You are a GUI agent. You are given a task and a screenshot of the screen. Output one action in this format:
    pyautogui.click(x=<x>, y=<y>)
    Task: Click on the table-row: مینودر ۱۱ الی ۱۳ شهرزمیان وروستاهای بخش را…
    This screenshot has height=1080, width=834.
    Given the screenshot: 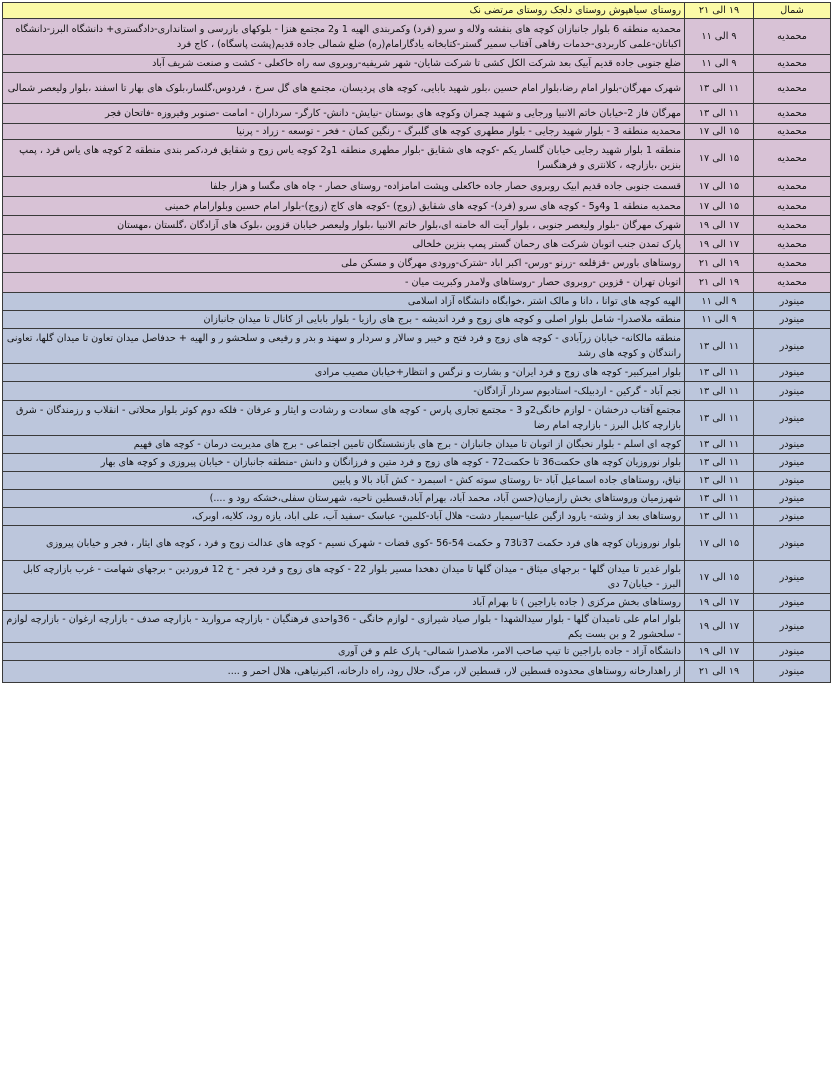 What is the action you would take?
    pyautogui.click(x=416, y=498)
    